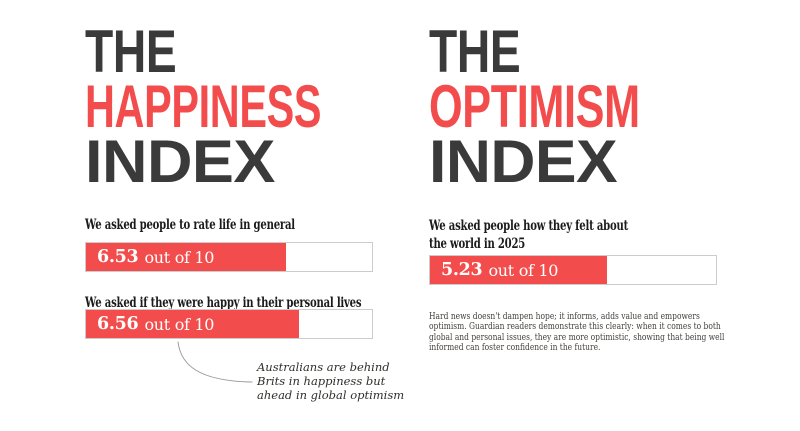  What do you see at coordinates (203, 106) in the screenshot?
I see `happiness-title-line-happiness: HAPPINESS` at bounding box center [203, 106].